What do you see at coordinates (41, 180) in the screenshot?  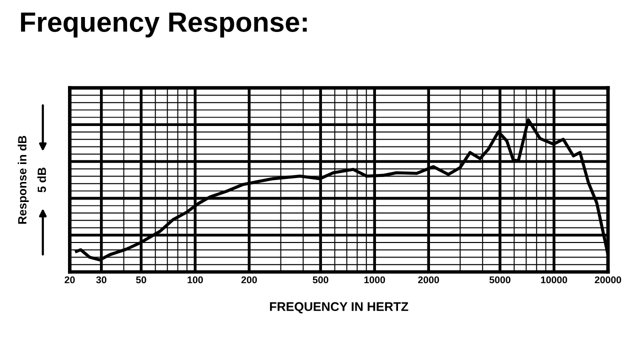 I see `text: 5 dB` at bounding box center [41, 180].